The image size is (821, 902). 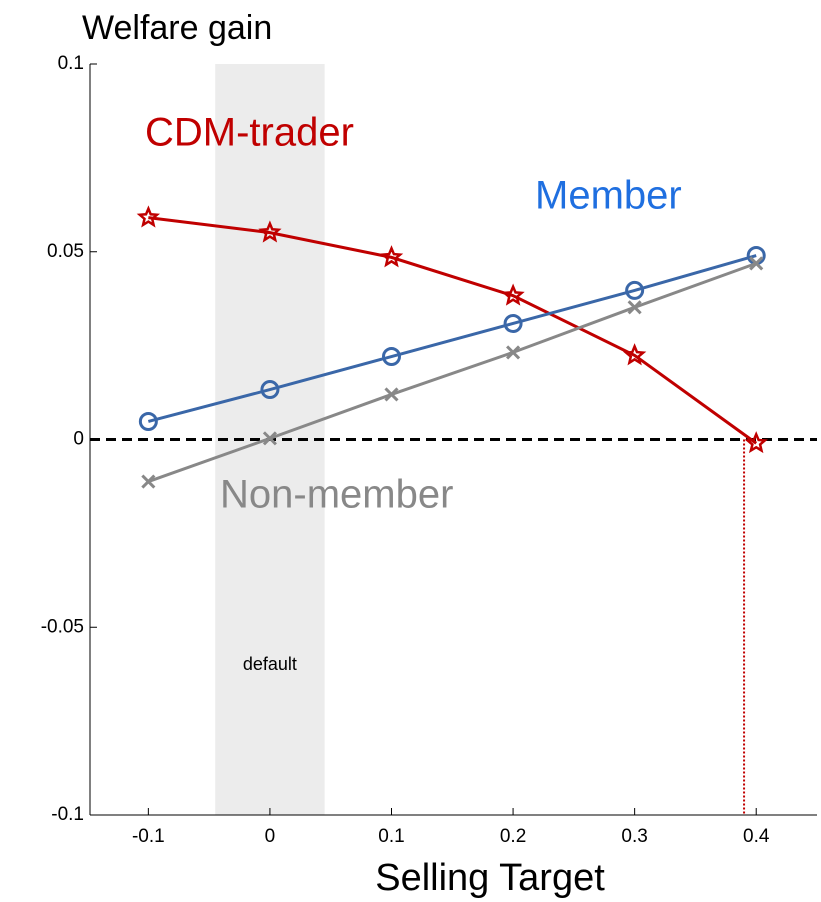 I want to click on series-label: Member, so click(x=608, y=196).